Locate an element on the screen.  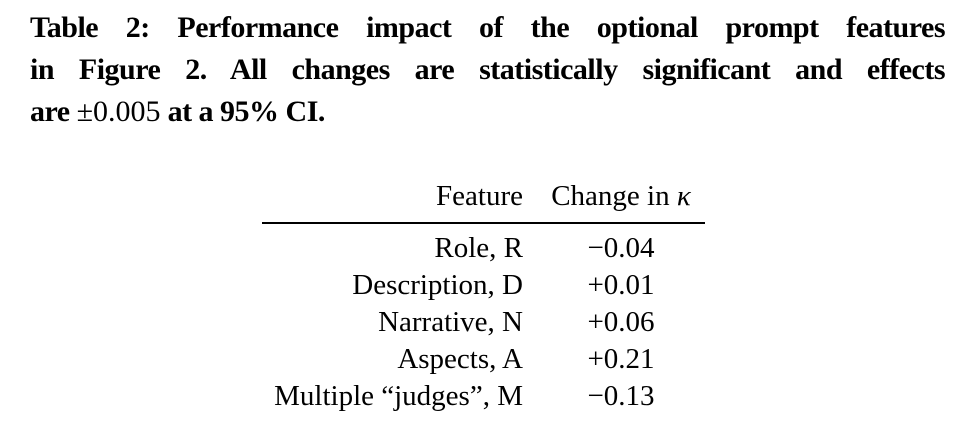
table-row-aspects: Aspects, A +0.21 is located at coordinates (483, 359).